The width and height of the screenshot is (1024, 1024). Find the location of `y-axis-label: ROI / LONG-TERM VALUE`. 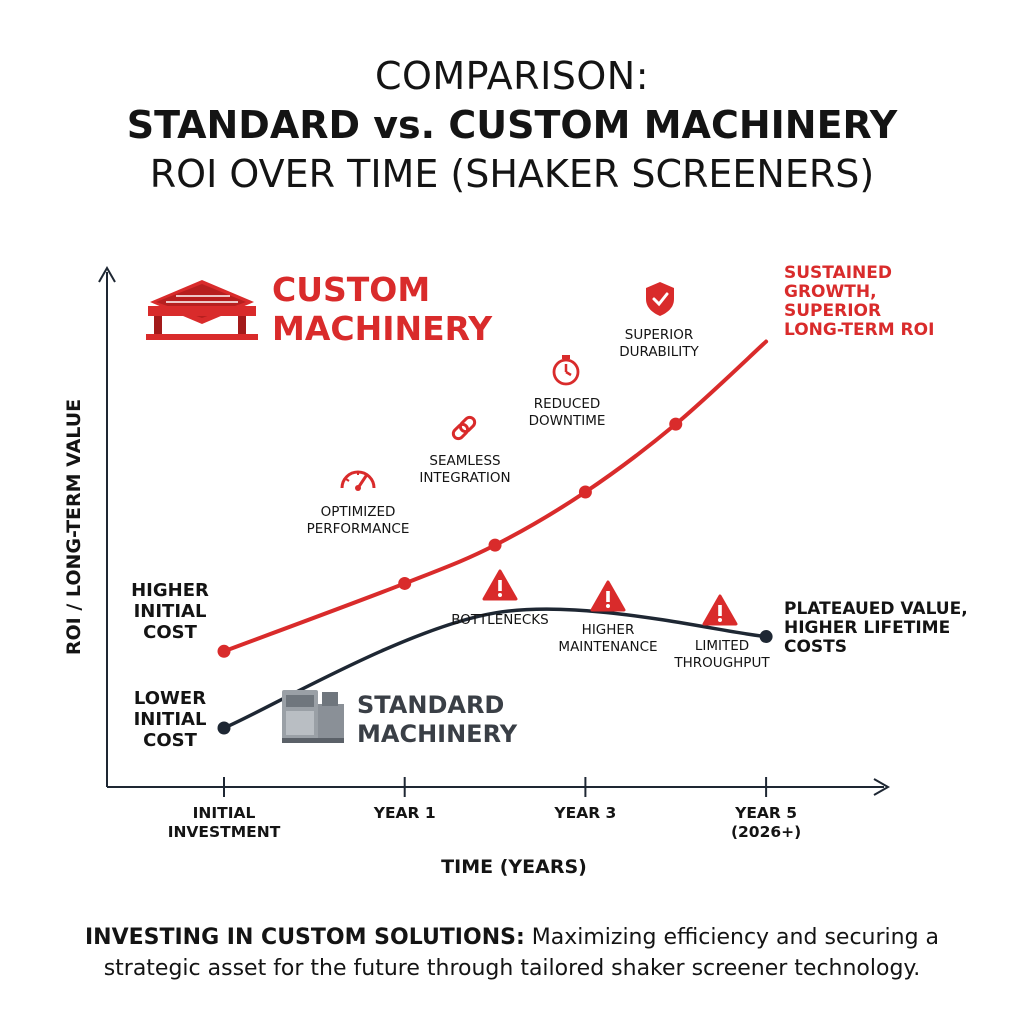

y-axis-label: ROI / LONG-TERM VALUE is located at coordinates (74, 527).